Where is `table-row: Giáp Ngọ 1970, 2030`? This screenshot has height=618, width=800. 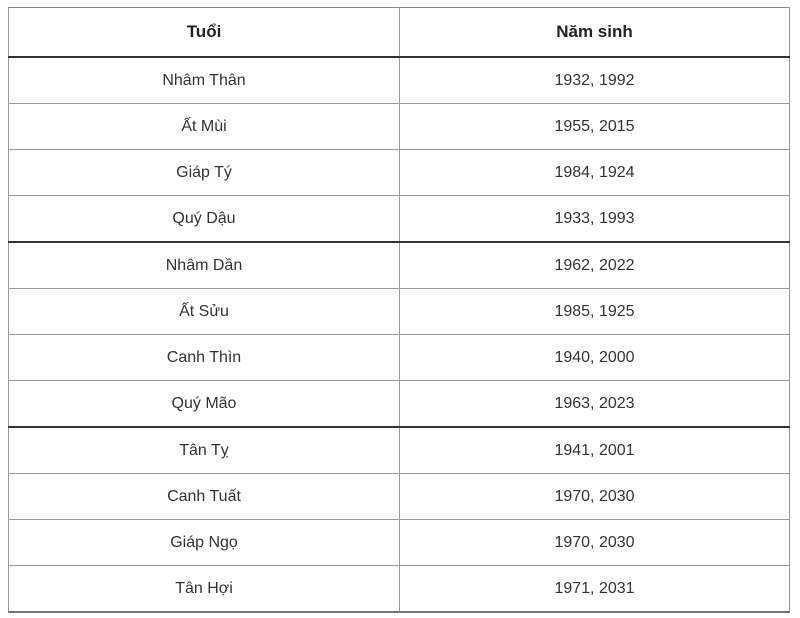
table-row: Giáp Ngọ 1970, 2030 is located at coordinates (399, 542).